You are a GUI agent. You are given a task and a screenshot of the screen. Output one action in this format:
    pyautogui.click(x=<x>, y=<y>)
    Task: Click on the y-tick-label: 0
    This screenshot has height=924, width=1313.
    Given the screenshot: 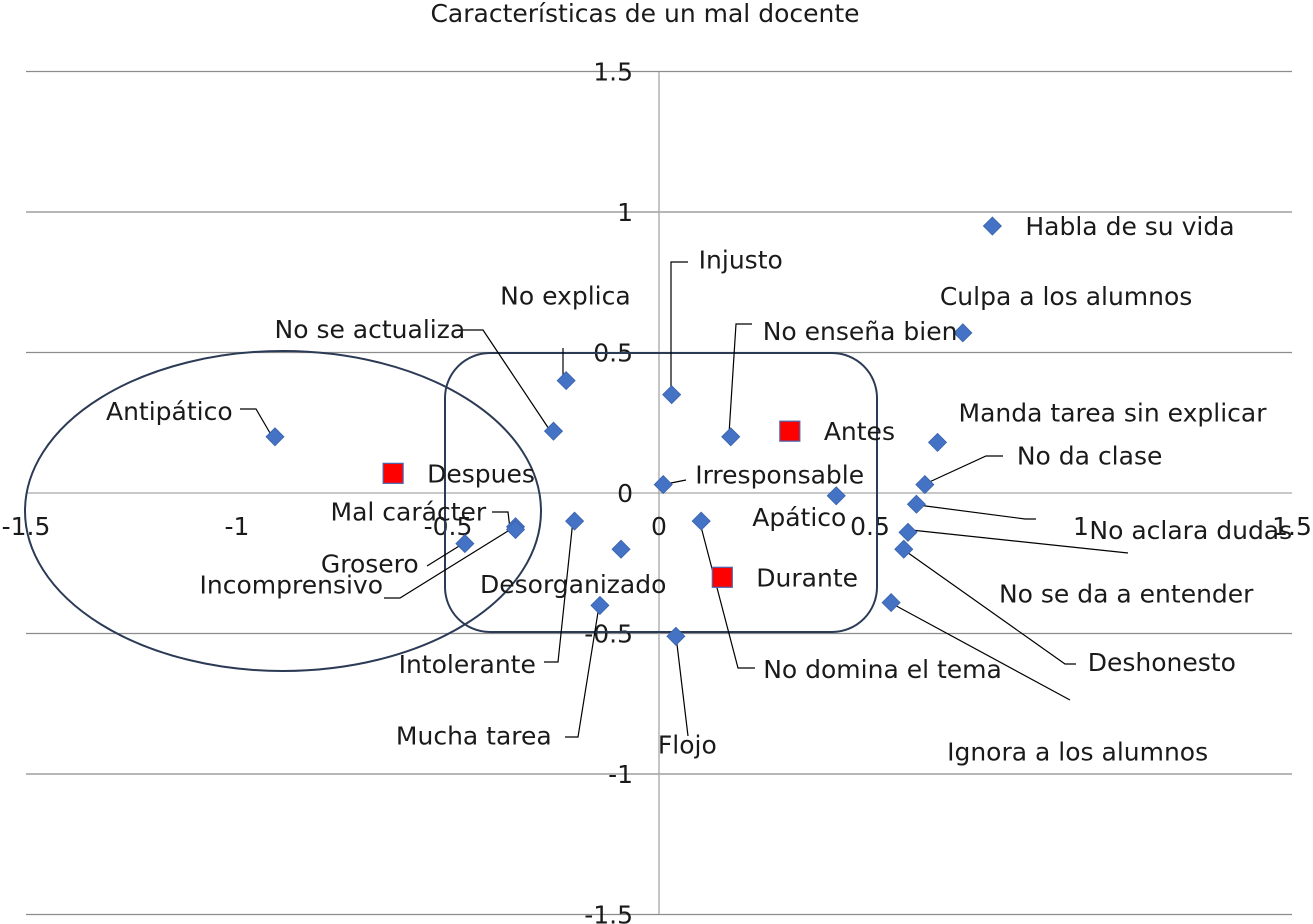 What is the action you would take?
    pyautogui.click(x=625, y=493)
    